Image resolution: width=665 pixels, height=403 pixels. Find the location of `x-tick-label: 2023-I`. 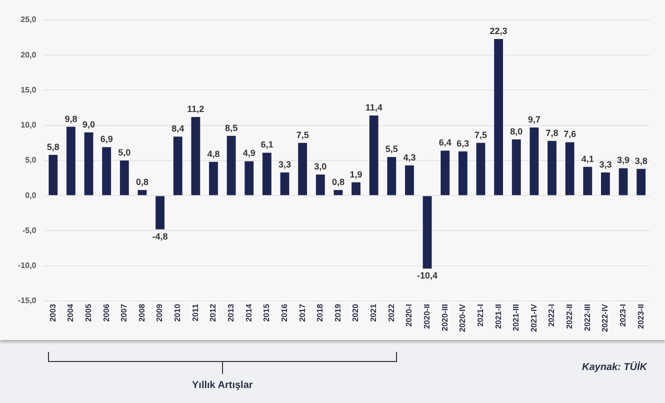

x-tick-label: 2023-I is located at coordinates (623, 315).